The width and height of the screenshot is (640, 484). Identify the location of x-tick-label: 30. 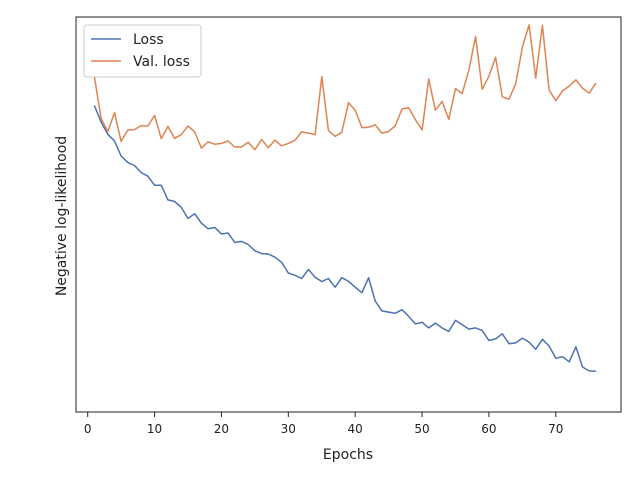
(288, 429).